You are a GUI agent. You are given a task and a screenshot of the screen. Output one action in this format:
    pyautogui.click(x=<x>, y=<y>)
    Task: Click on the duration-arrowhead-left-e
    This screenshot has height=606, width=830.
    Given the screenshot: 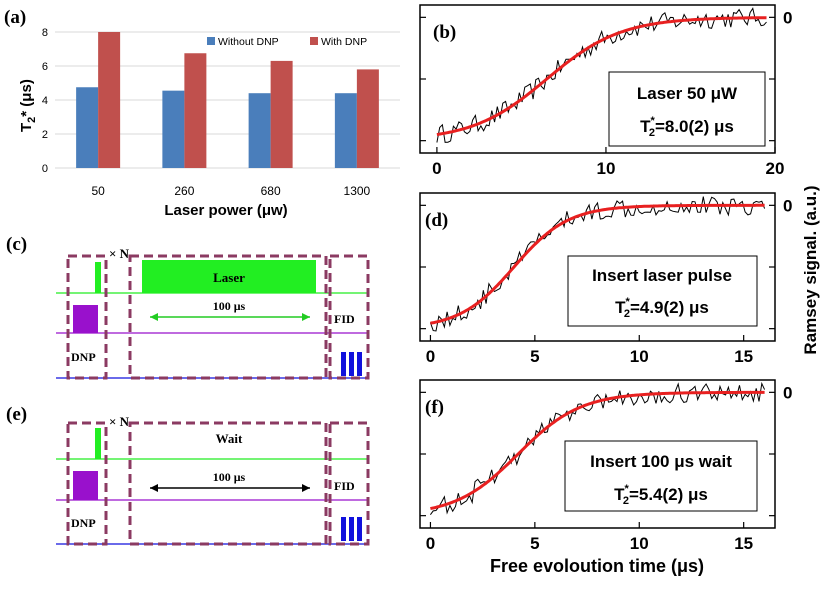 What is the action you would take?
    pyautogui.click(x=154, y=488)
    